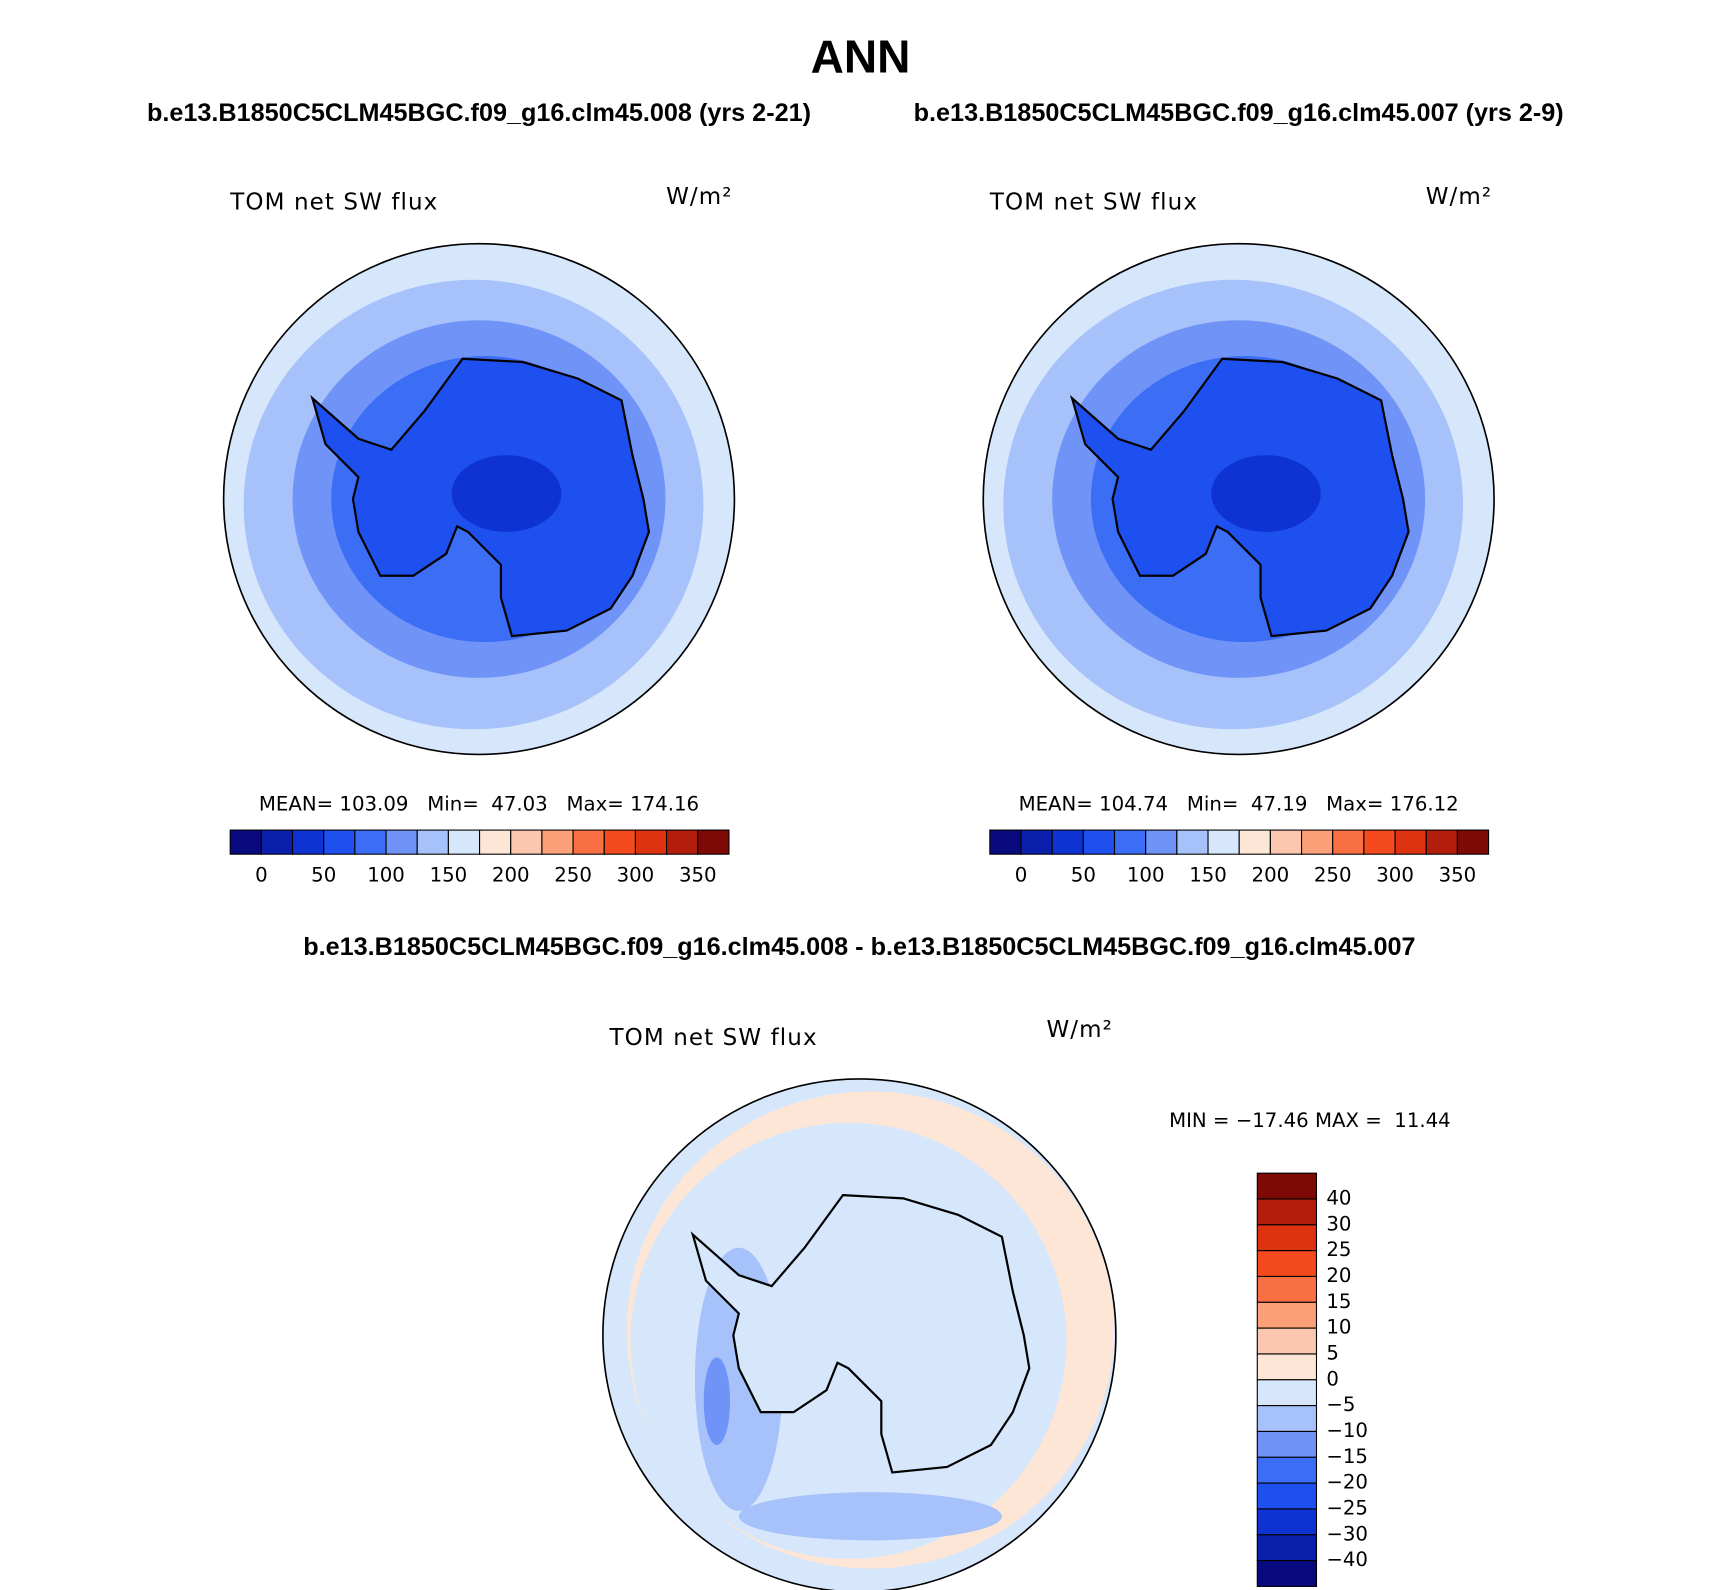  What do you see at coordinates (861, 57) in the screenshot?
I see `figure-title: ANN` at bounding box center [861, 57].